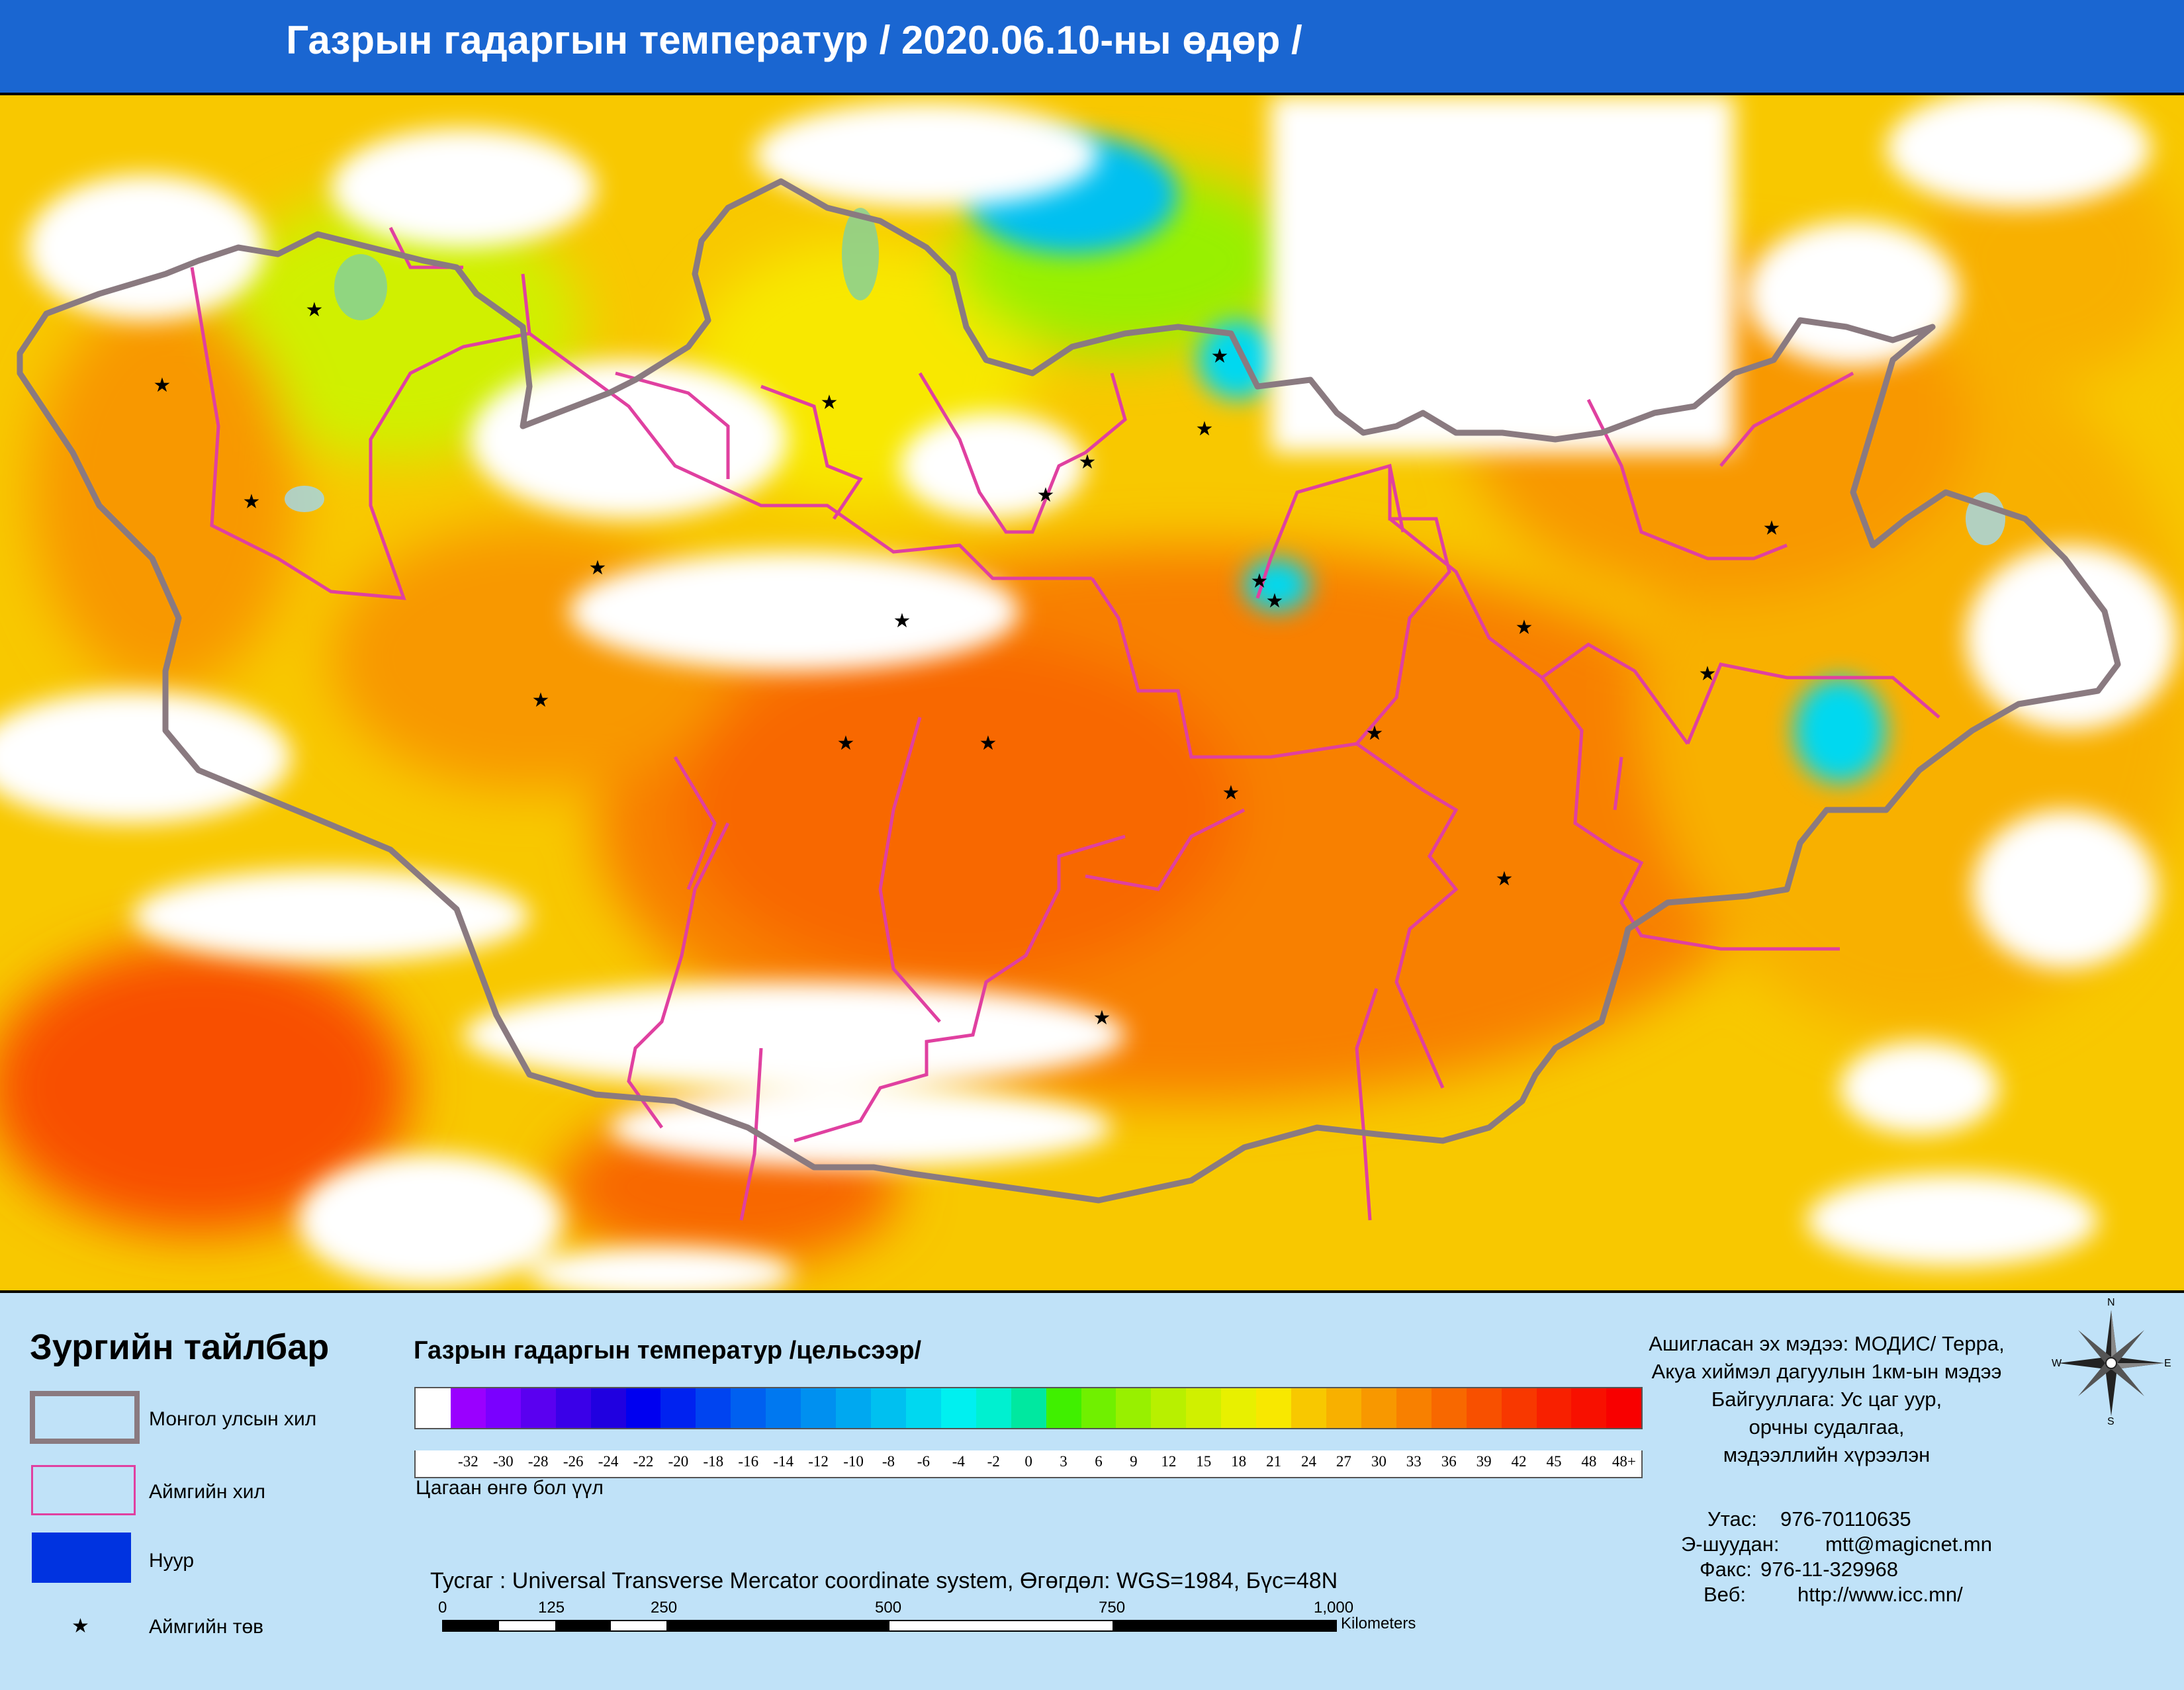  I want to click on web-label: Веб:, so click(1725, 1594).